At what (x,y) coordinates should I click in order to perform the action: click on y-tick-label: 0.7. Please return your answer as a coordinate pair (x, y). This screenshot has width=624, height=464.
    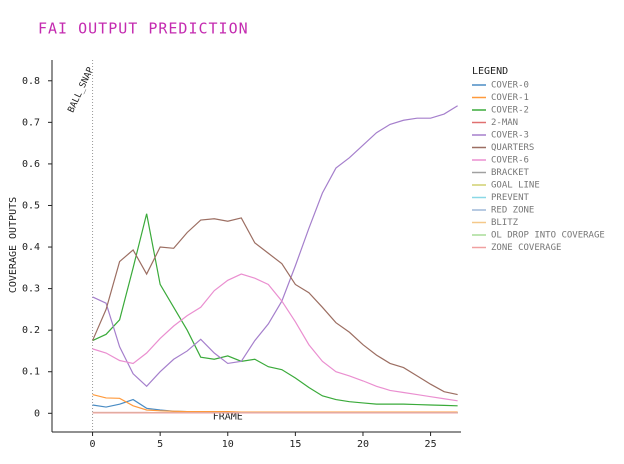
    Looking at the image, I should click on (31, 122).